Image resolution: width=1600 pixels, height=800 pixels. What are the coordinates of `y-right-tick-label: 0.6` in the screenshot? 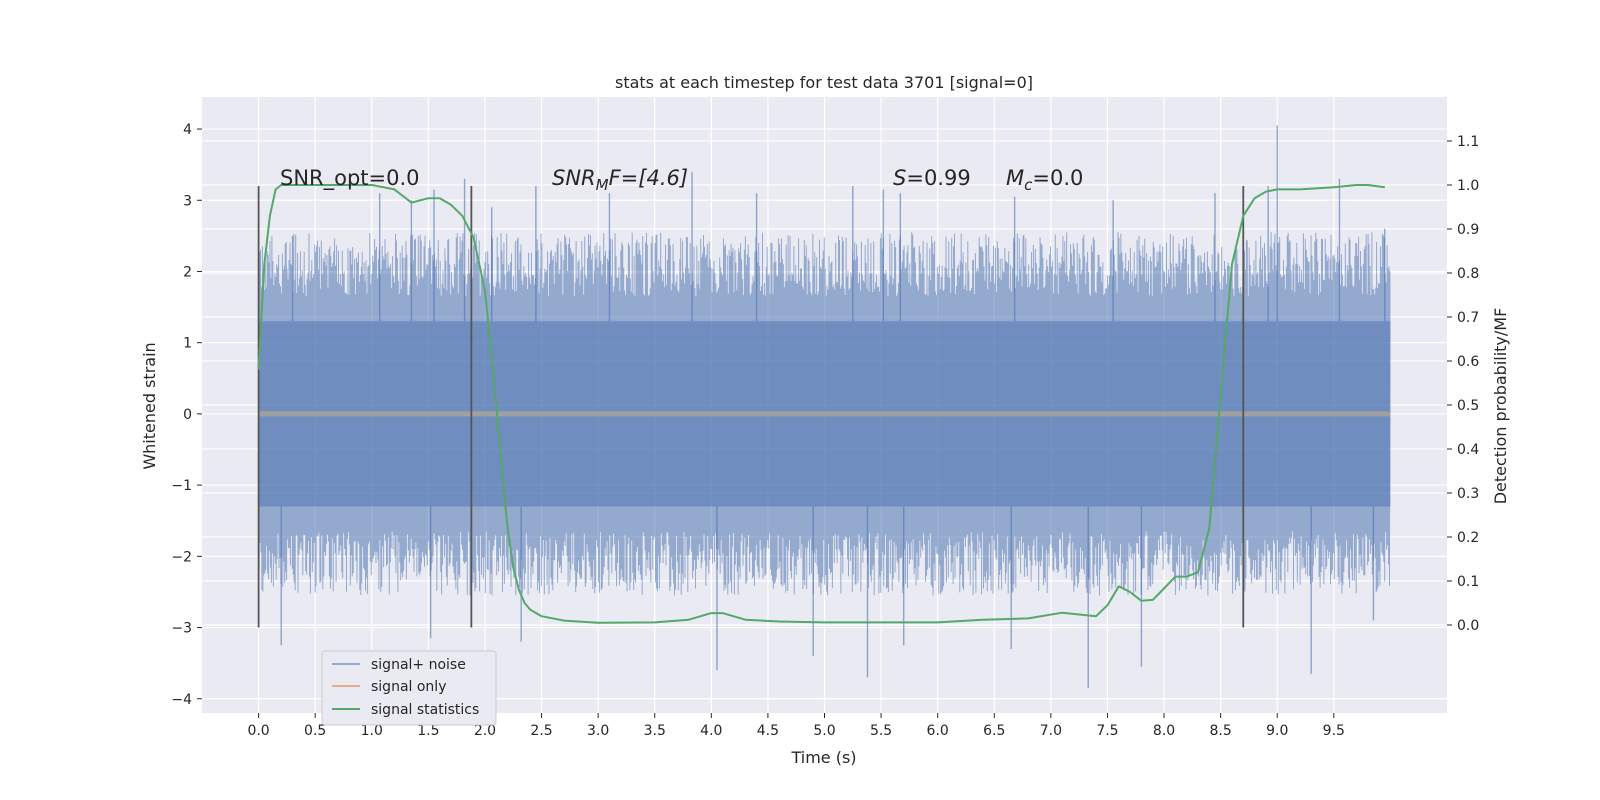 It's located at (1468, 362).